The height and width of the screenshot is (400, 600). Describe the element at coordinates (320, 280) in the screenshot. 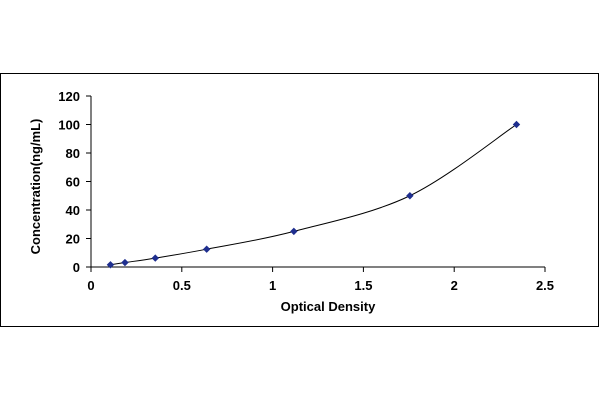

I see `x-ticks: 0 0.5 1 1.5 2 2.5` at that location.